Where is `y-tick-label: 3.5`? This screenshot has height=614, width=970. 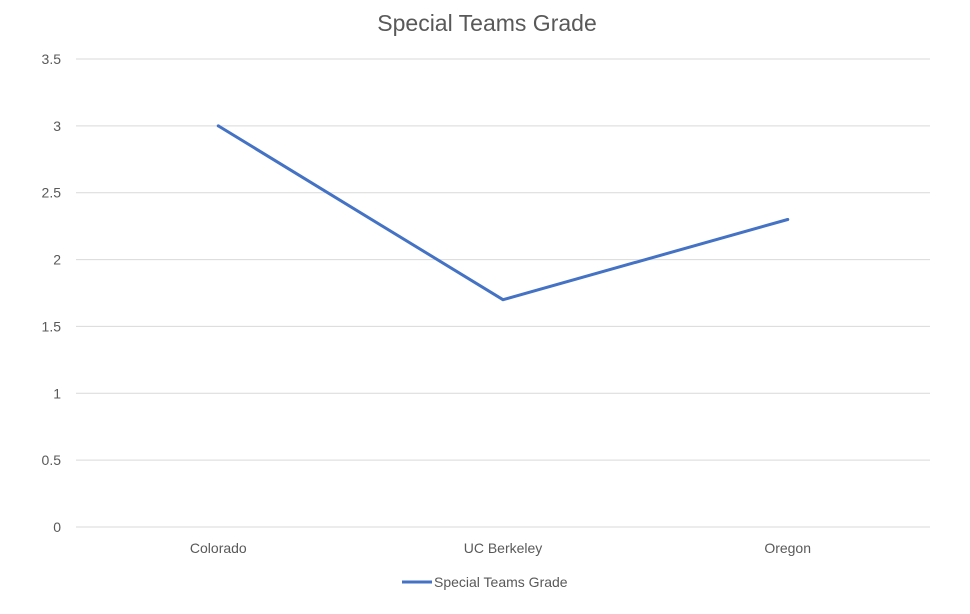 y-tick-label: 3.5 is located at coordinates (52, 59).